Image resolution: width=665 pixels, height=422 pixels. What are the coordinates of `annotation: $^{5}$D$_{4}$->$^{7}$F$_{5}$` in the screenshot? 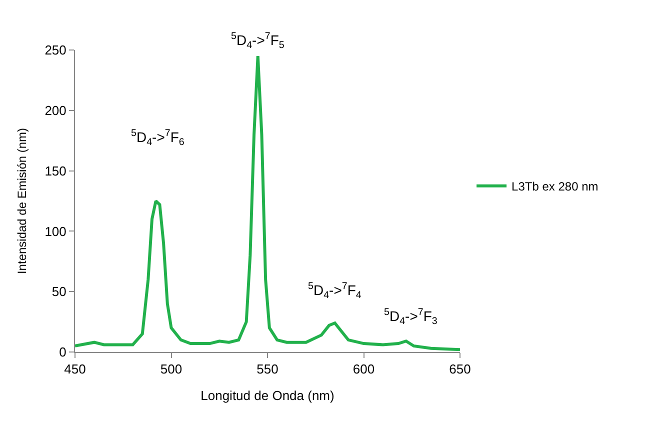 It's located at (258, 41).